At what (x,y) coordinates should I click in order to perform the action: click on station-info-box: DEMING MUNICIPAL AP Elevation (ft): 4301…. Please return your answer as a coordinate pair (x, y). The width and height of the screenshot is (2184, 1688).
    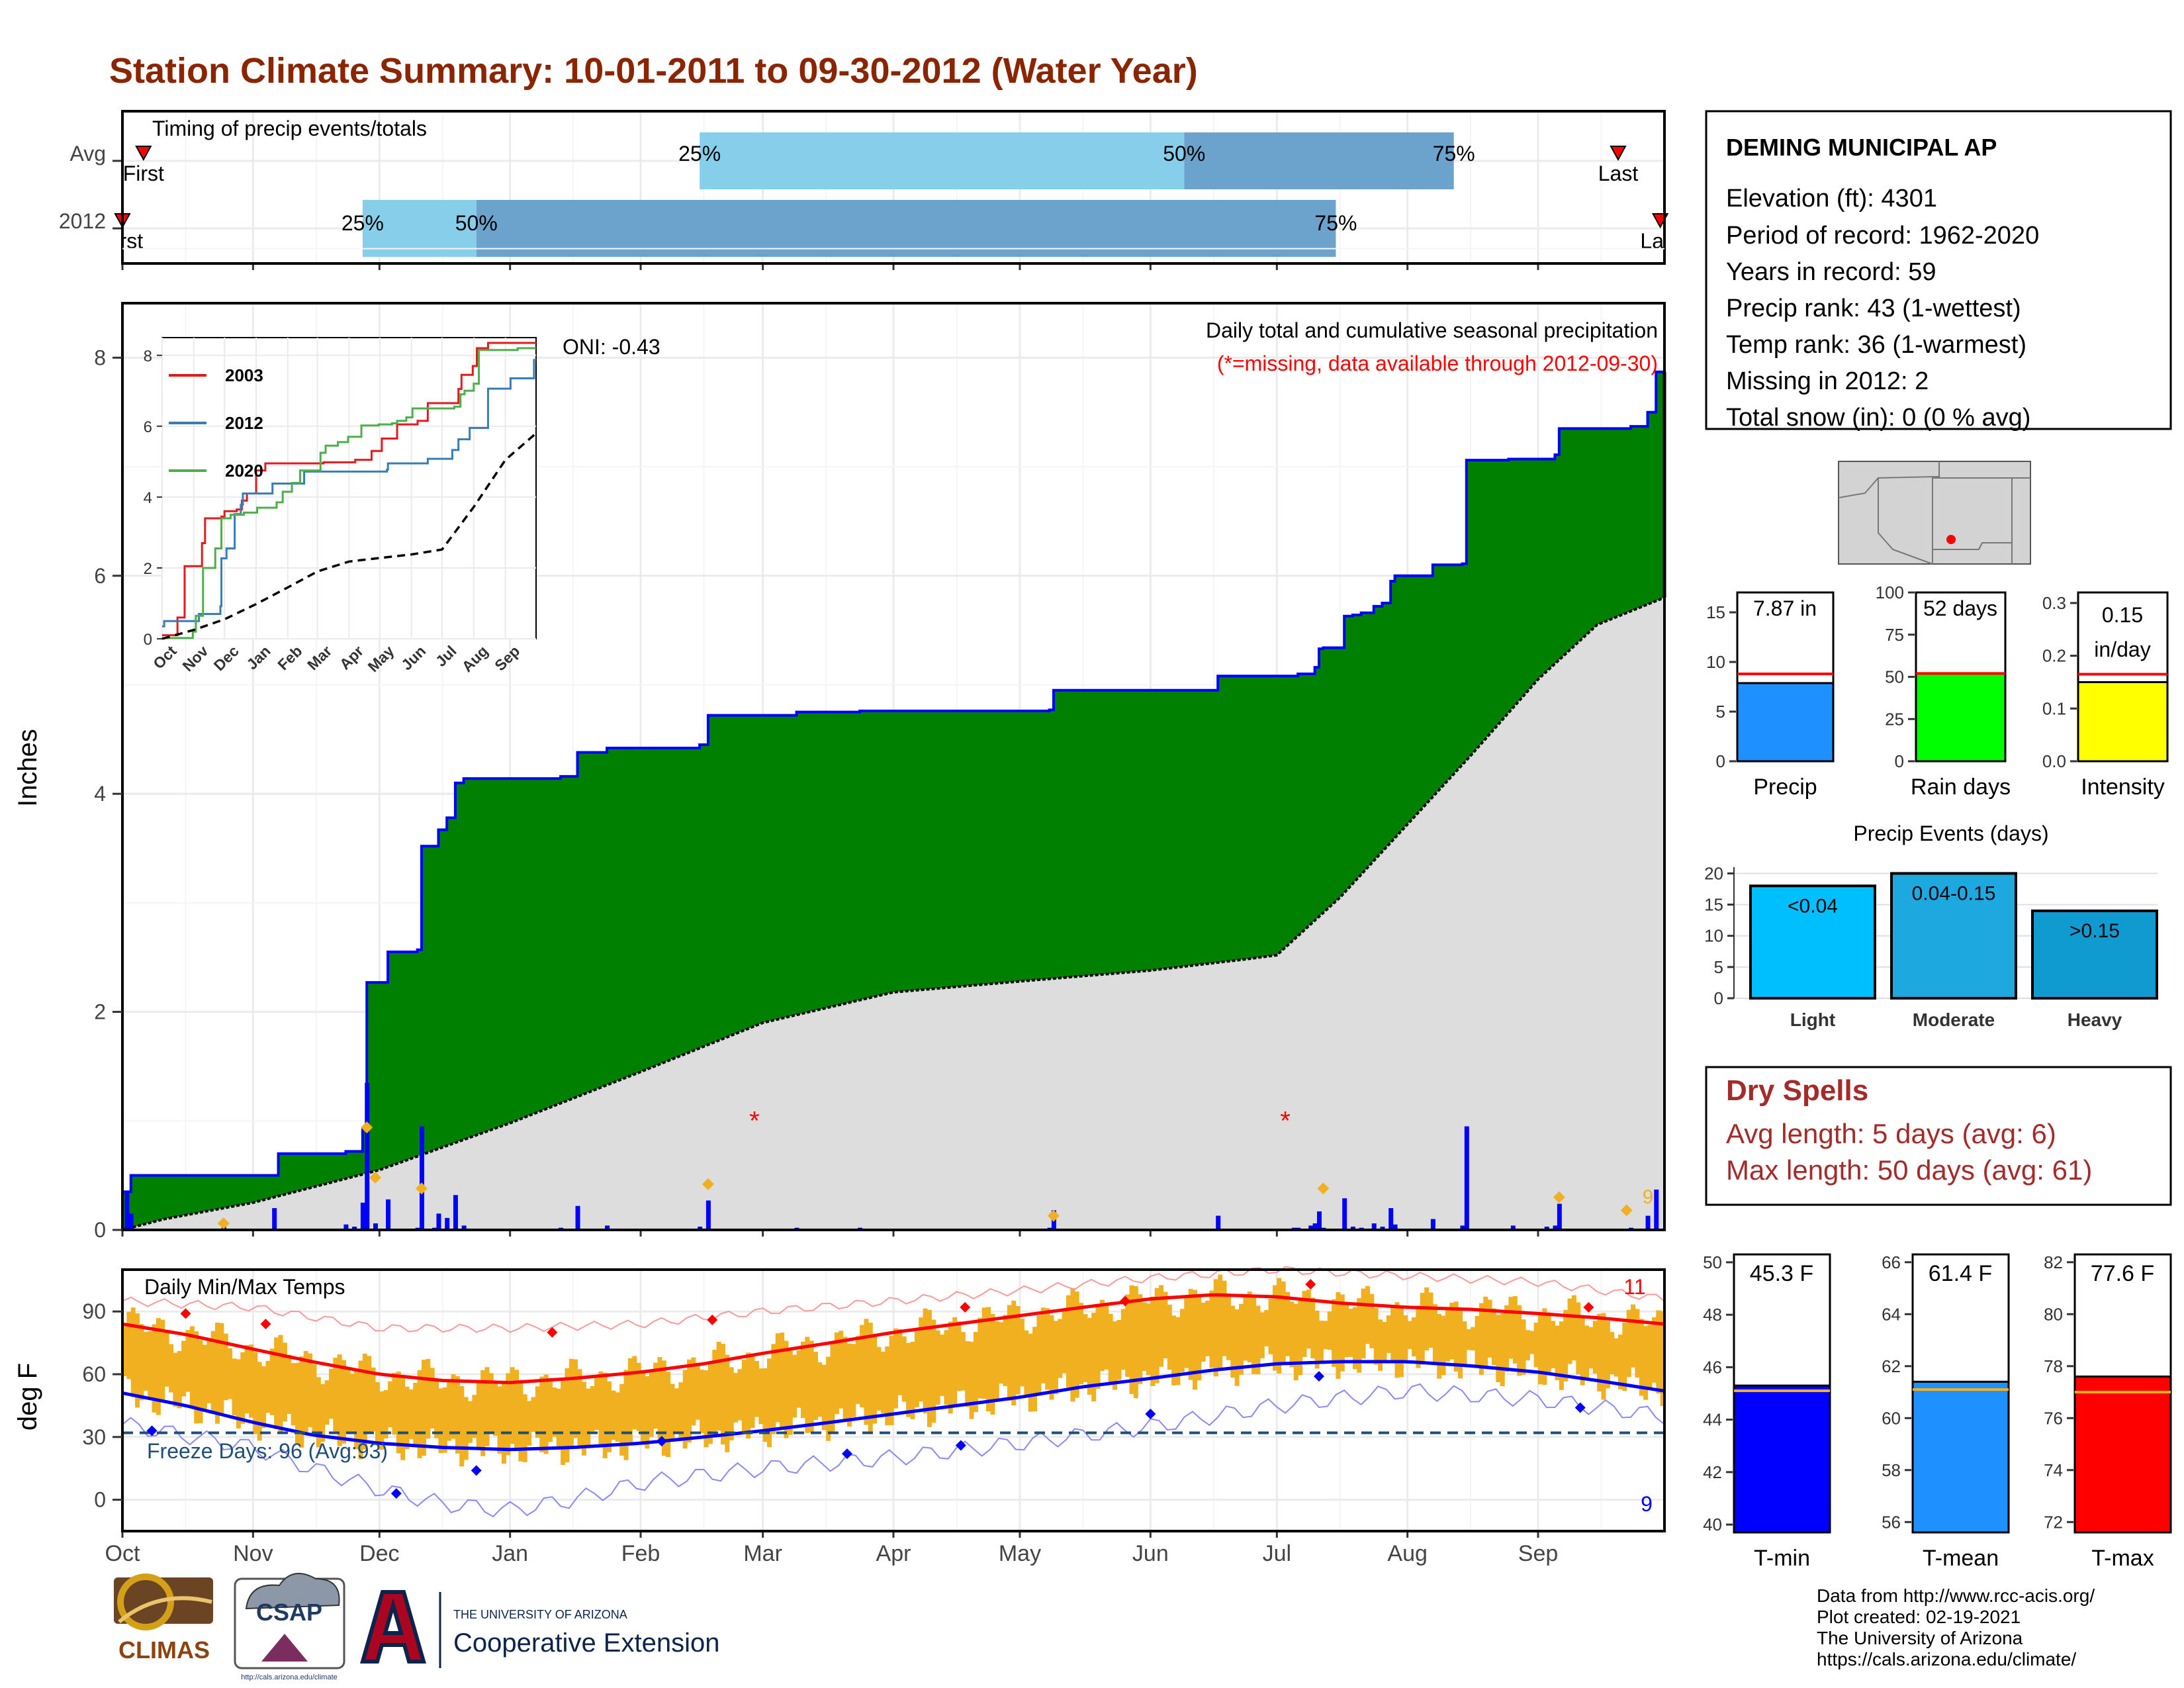
    Looking at the image, I should click on (1939, 271).